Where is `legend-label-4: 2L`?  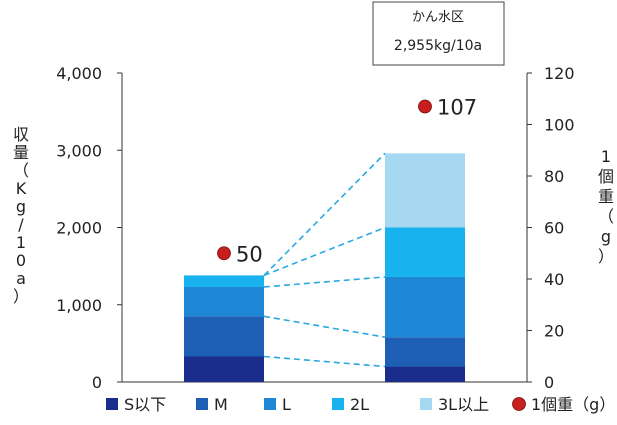 legend-label-4: 2L is located at coordinates (359, 404).